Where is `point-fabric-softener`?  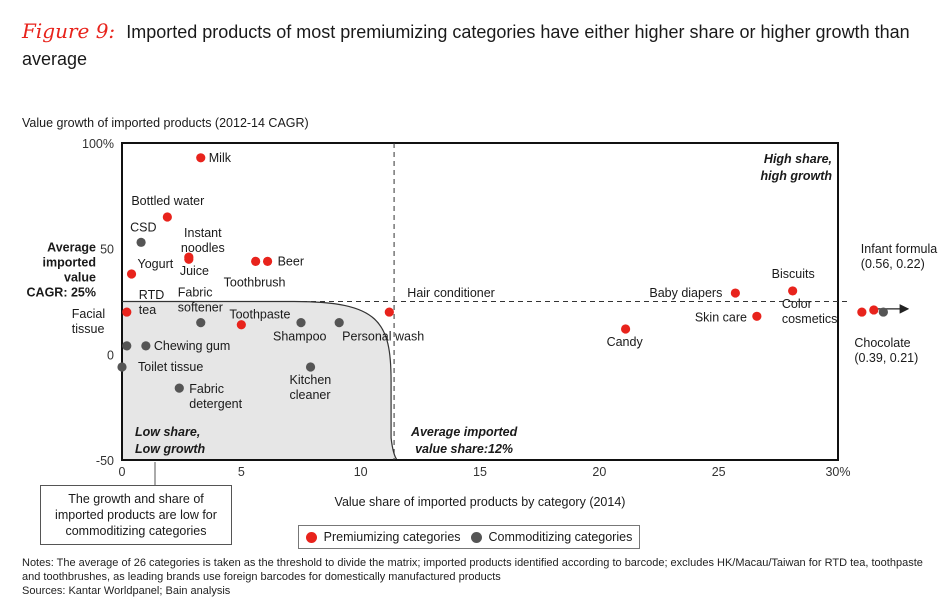
point-fabric-softener is located at coordinates (201, 323).